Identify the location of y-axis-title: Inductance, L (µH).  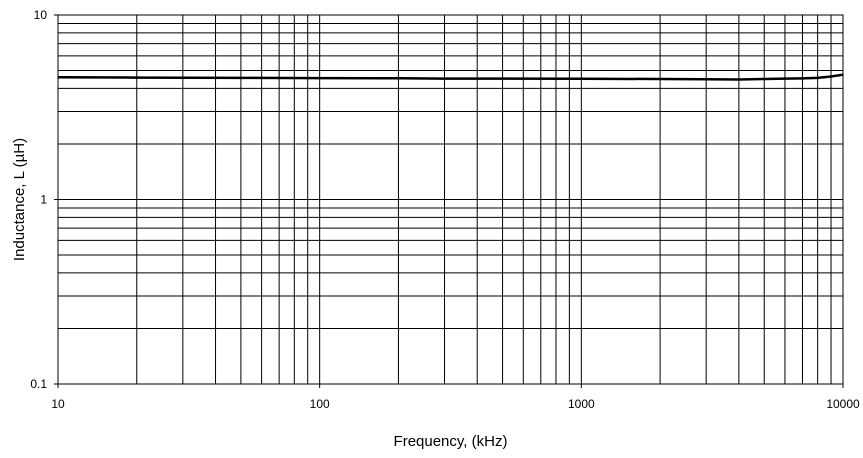
(19, 199).